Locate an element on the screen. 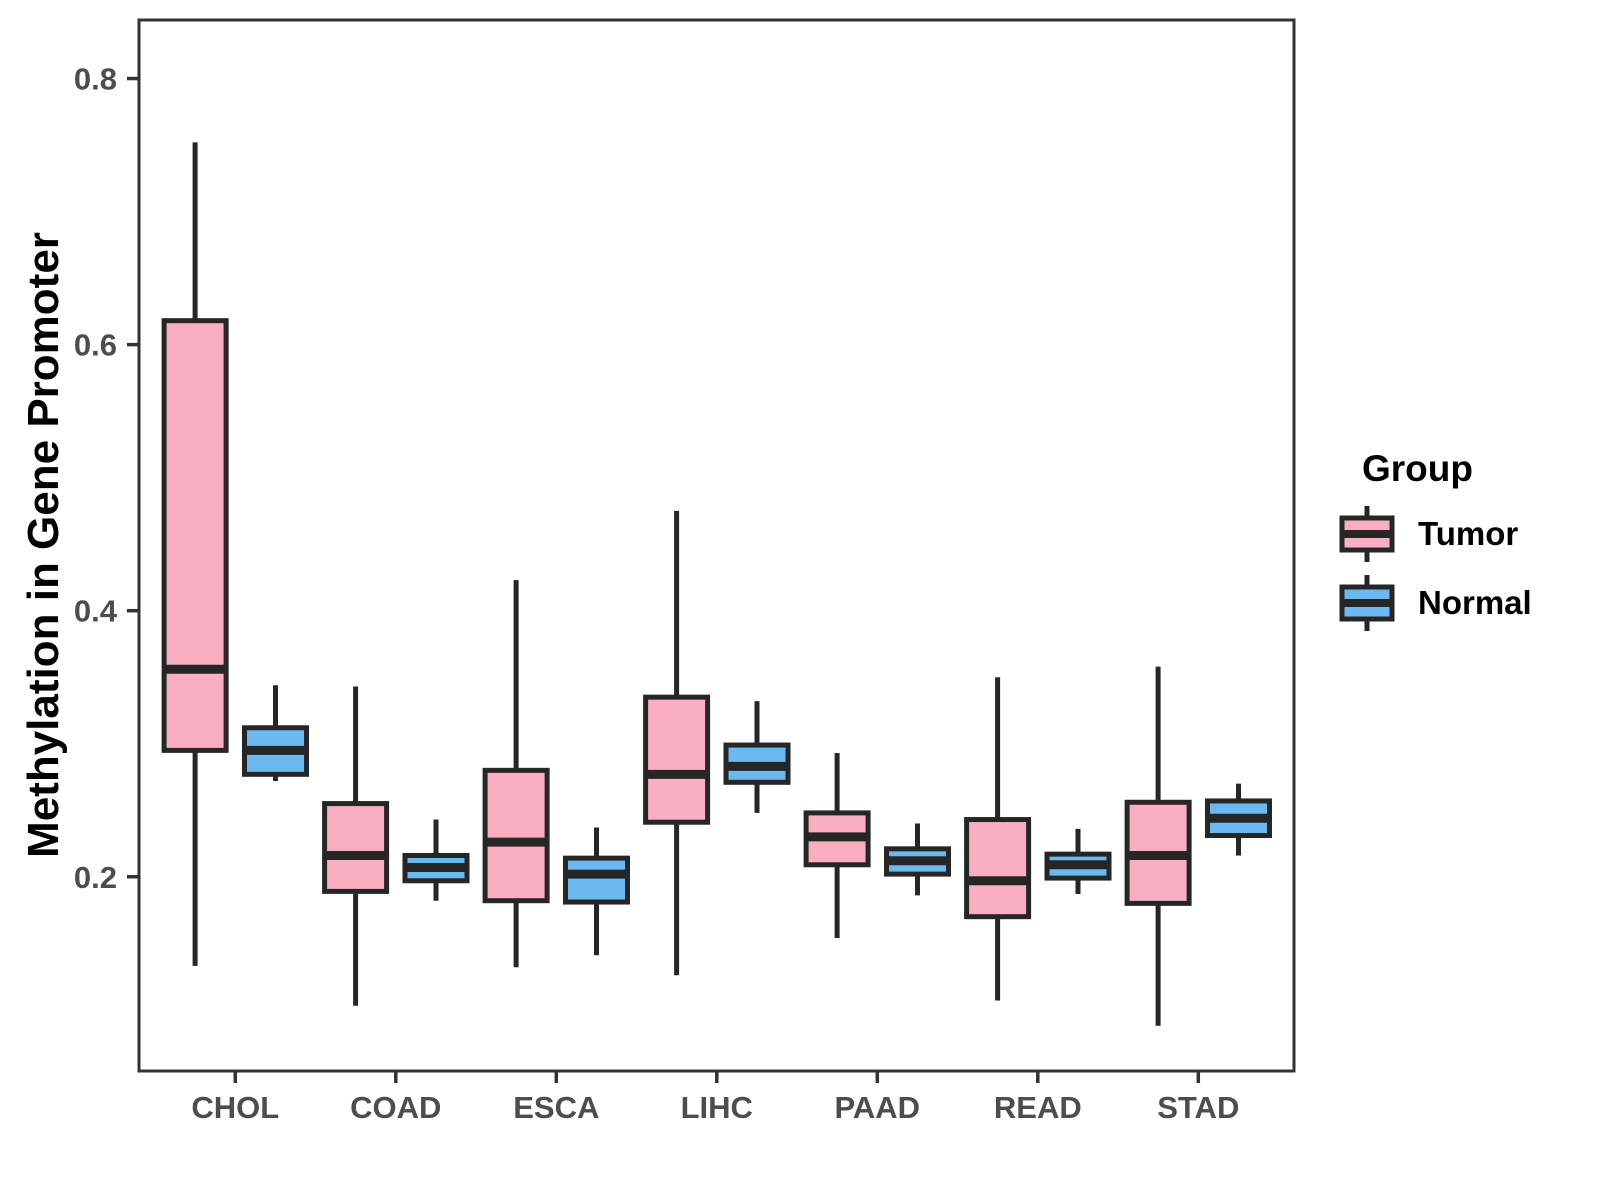 This screenshot has height=1200, width=1600. boxplot-stad-tumor is located at coordinates (1158, 846).